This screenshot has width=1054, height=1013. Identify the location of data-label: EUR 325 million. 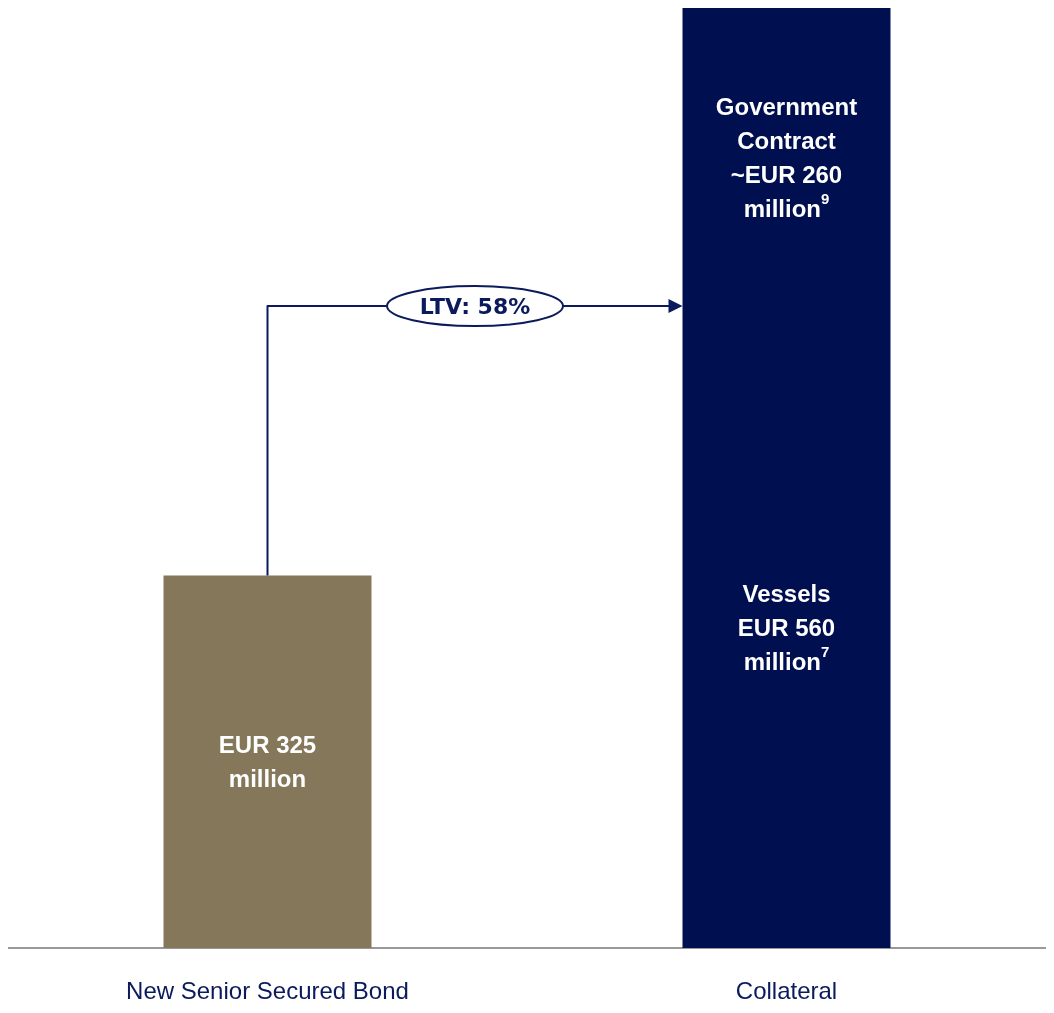
(267, 762).